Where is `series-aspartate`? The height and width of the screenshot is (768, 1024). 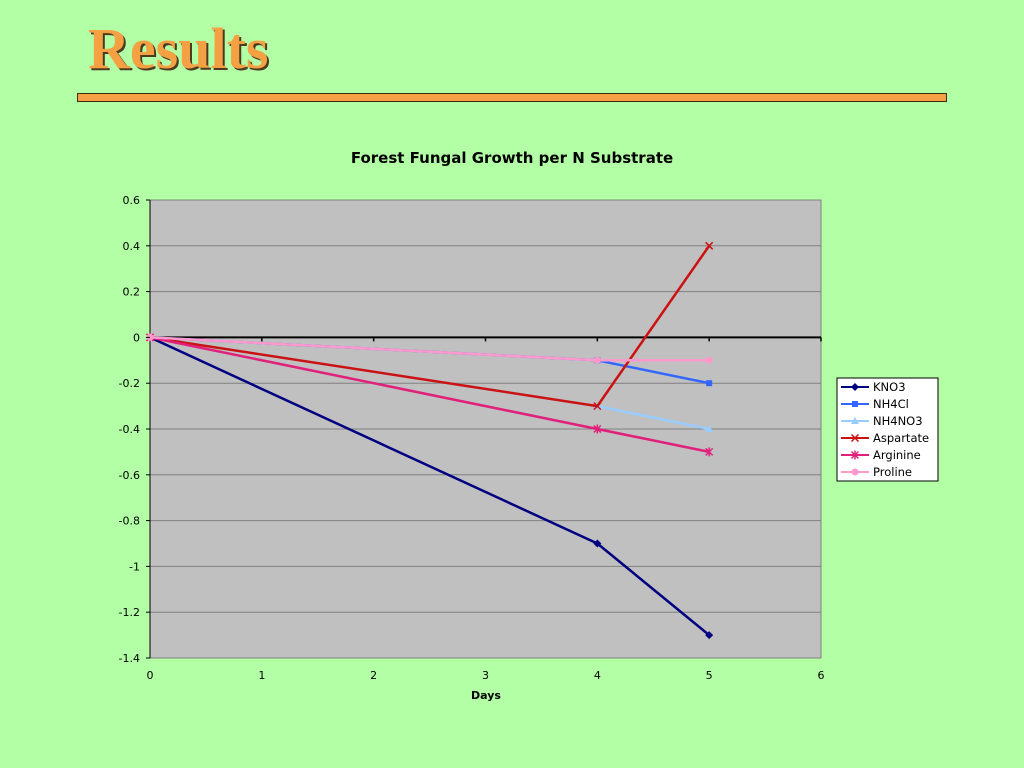 series-aspartate is located at coordinates (429, 326).